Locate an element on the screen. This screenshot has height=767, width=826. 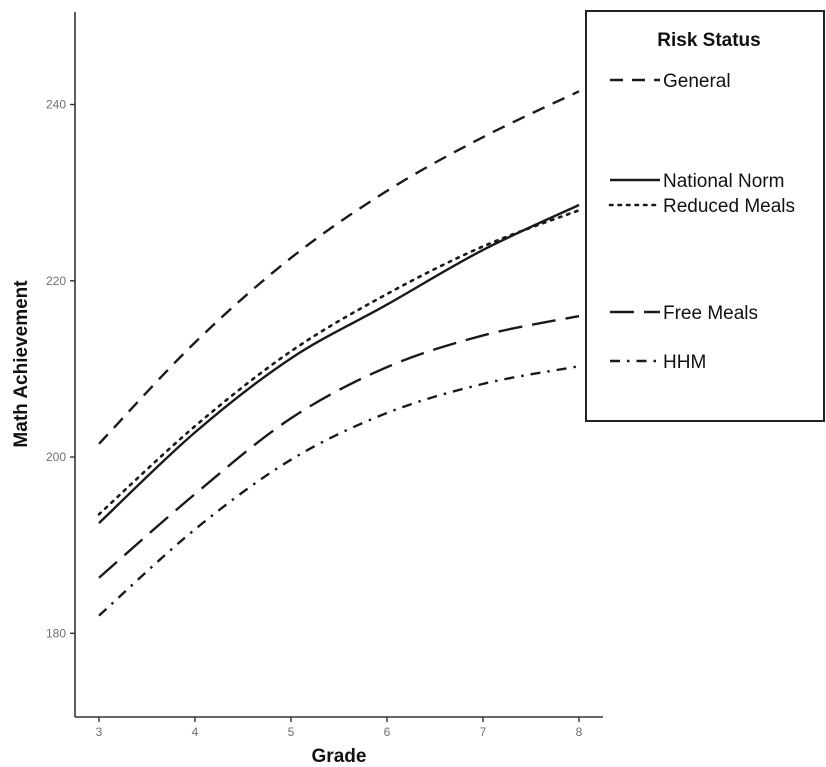
legend-label-reduced-meals: Reduced Meals is located at coordinates (729, 206).